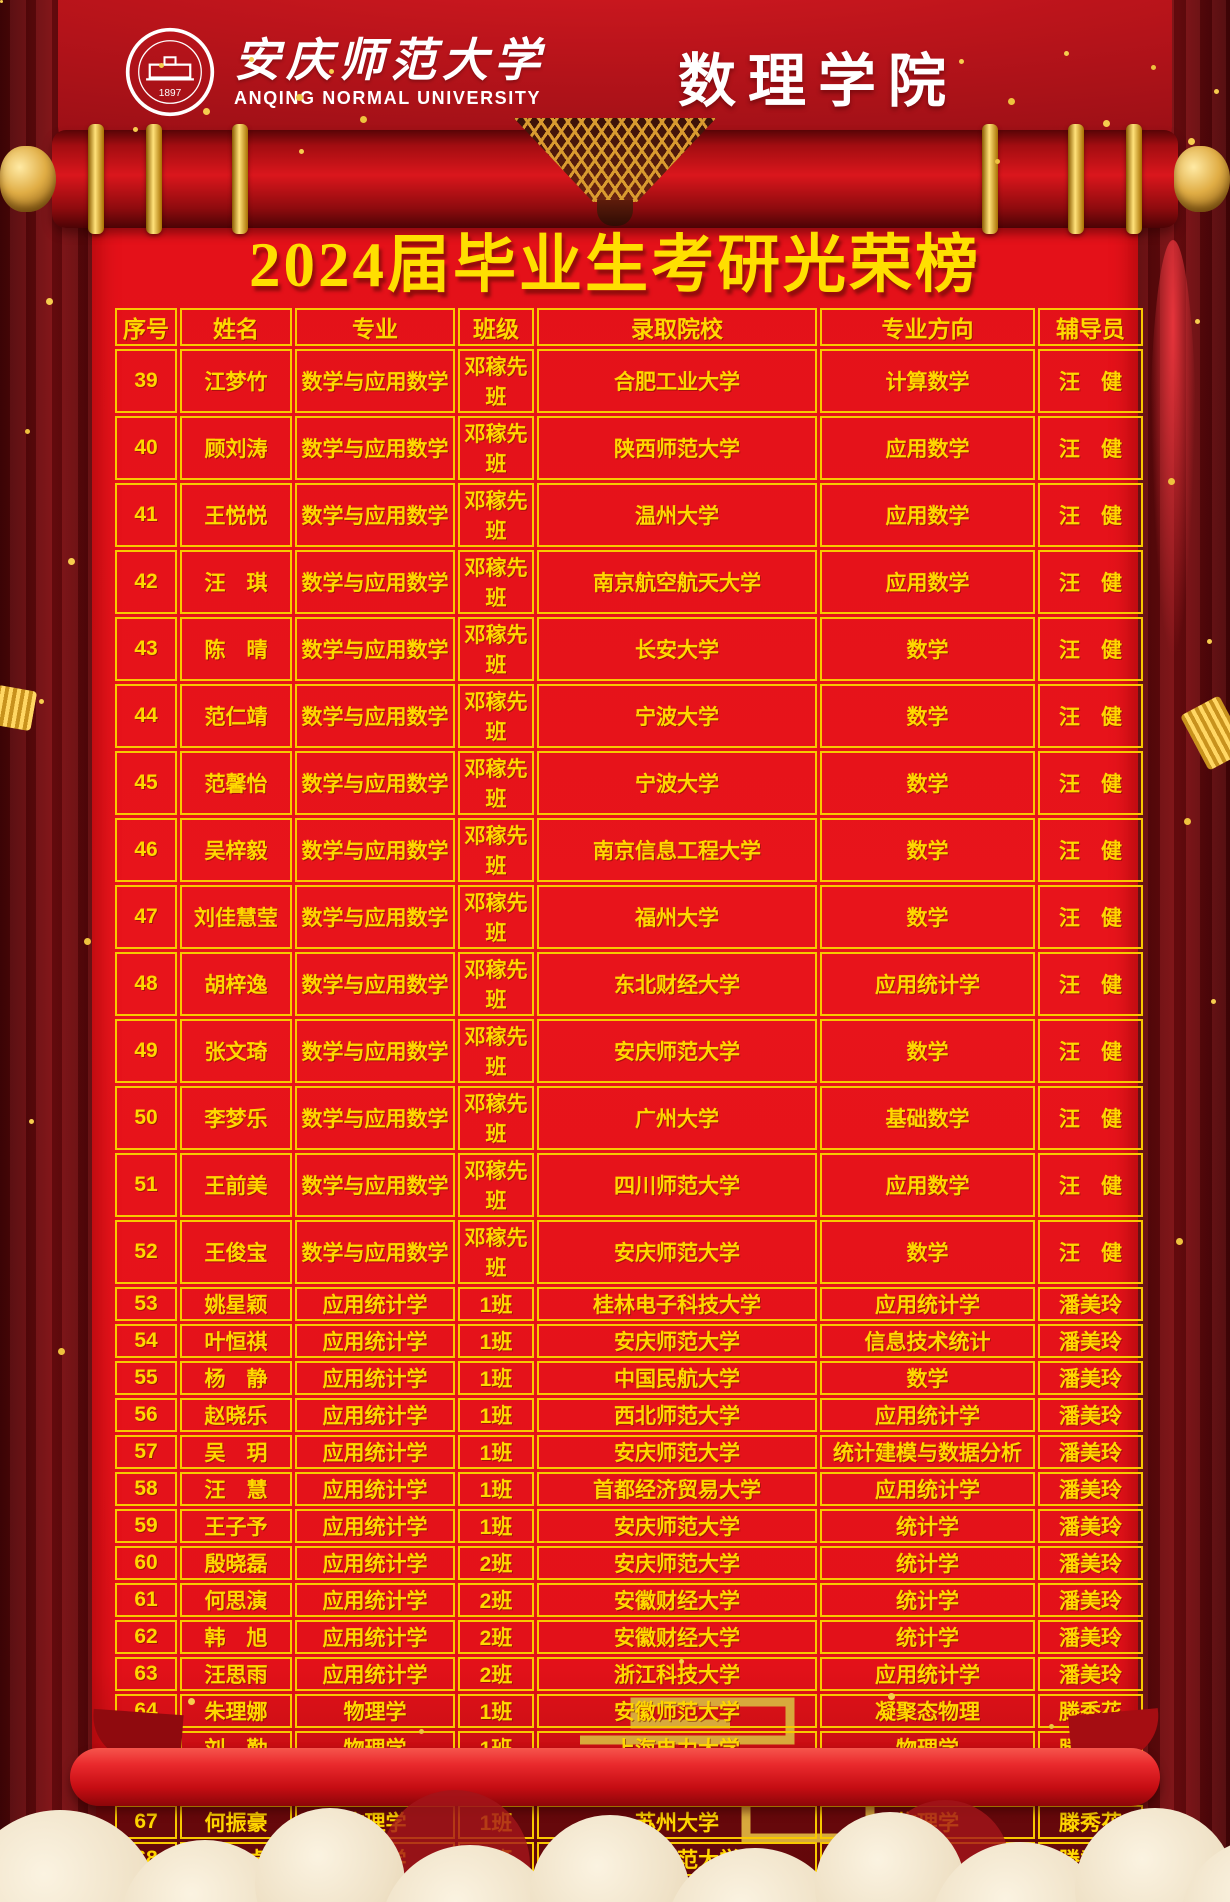  What do you see at coordinates (146, 1563) in the screenshot?
I see `col-index: 60` at bounding box center [146, 1563].